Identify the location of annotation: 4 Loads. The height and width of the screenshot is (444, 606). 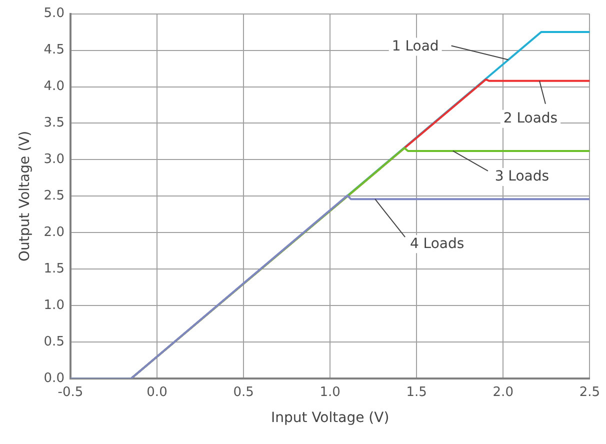
(437, 244).